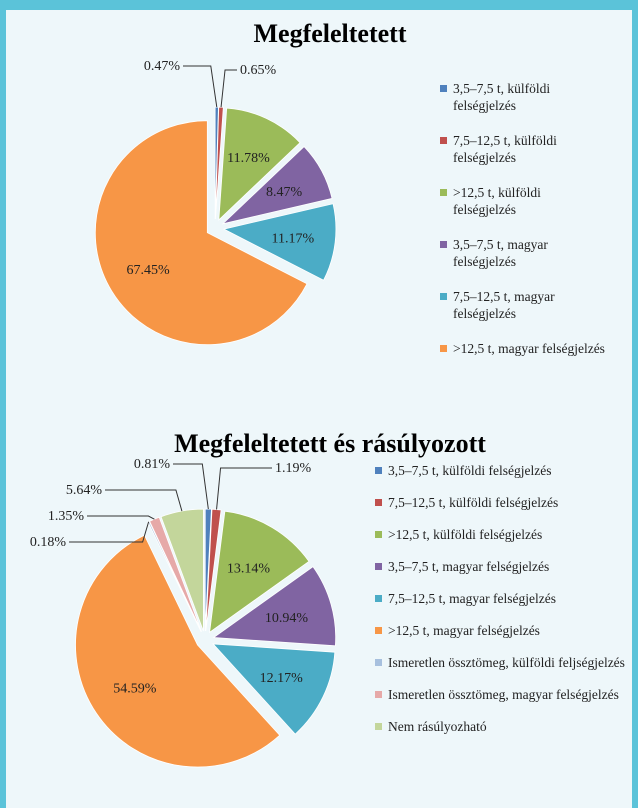 The height and width of the screenshot is (808, 638). Describe the element at coordinates (258, 70) in the screenshot. I see `data-label: 0.65%` at that location.